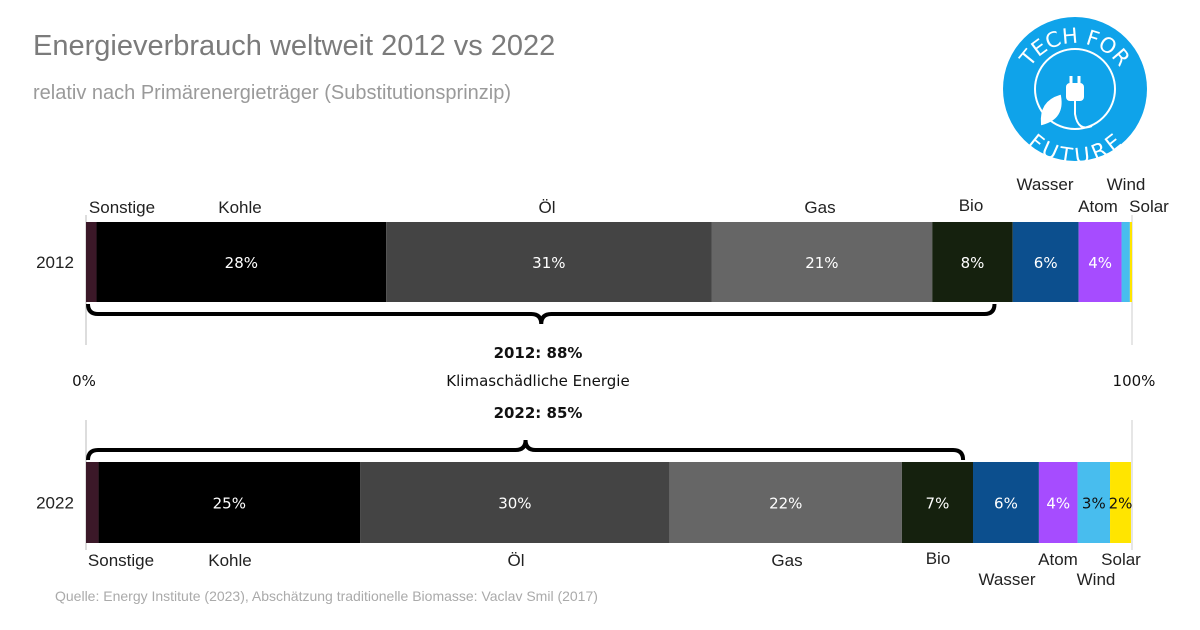 The image size is (1200, 630). I want to click on bar-segment-2022-Wind, so click(1094, 502).